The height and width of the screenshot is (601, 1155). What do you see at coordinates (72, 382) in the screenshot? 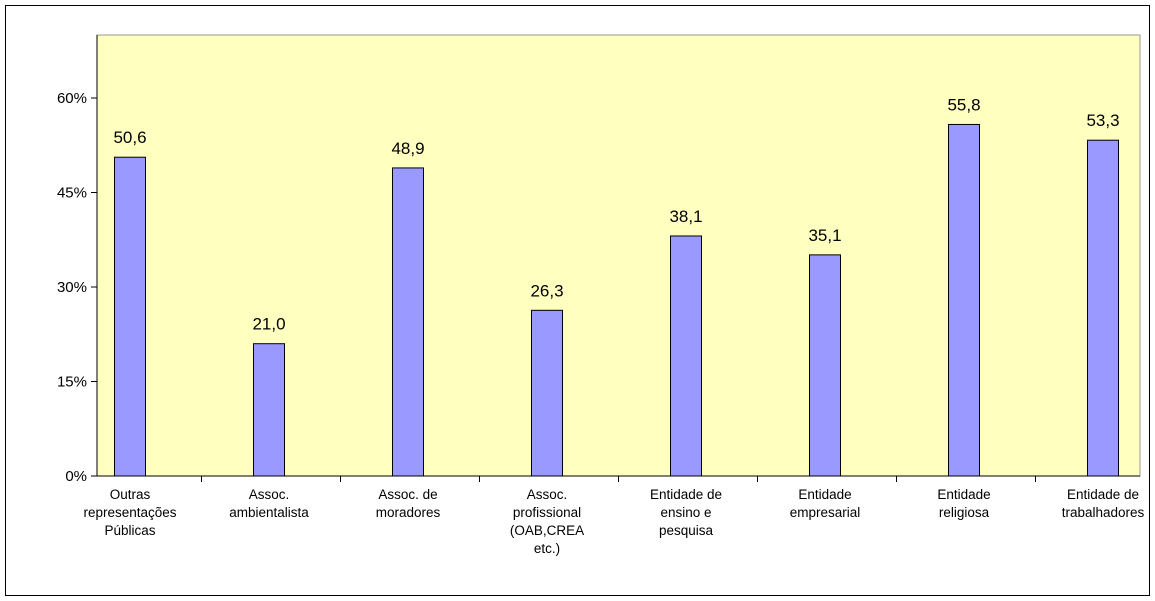
I see `y-tick-label: 15%` at bounding box center [72, 382].